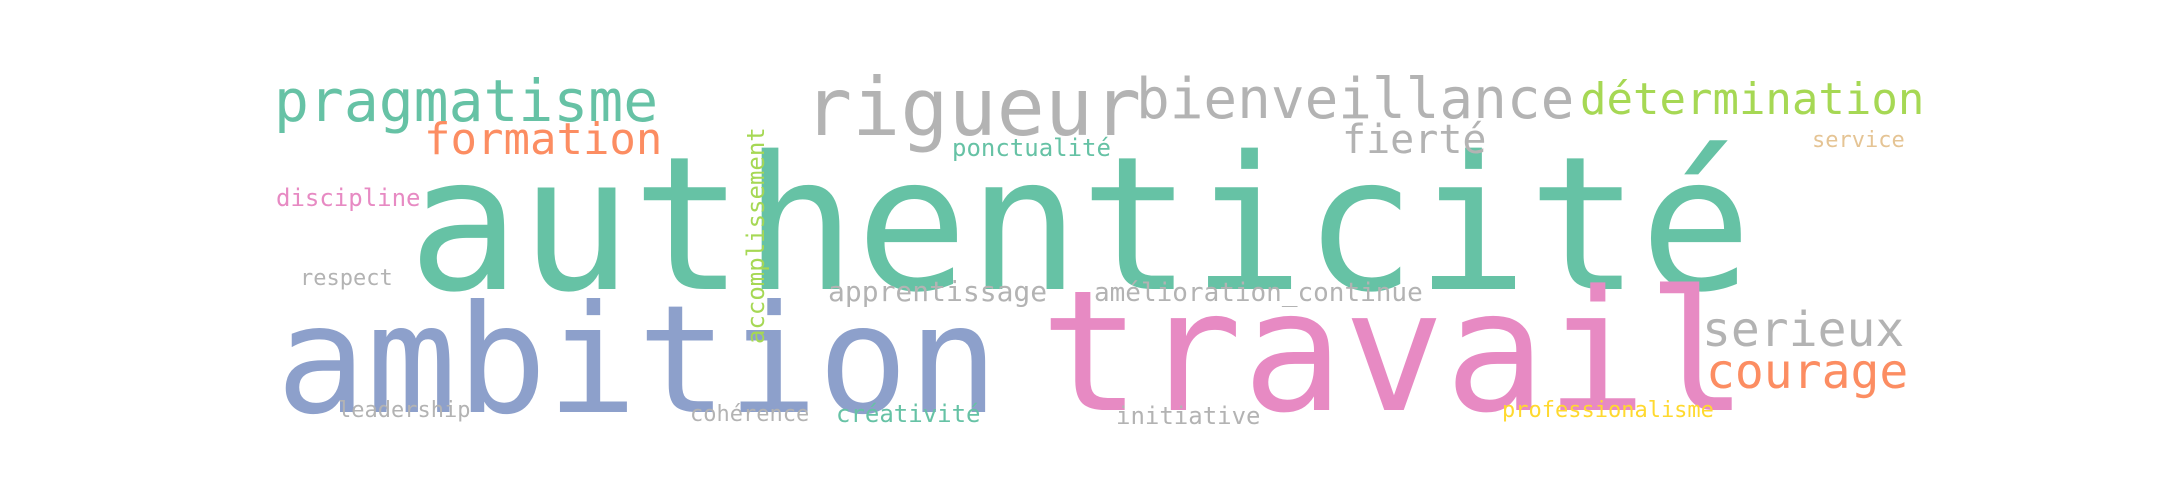 This screenshot has width=2160, height=504. Describe the element at coordinates (637, 361) in the screenshot. I see `word-ambition: ambition` at that location.